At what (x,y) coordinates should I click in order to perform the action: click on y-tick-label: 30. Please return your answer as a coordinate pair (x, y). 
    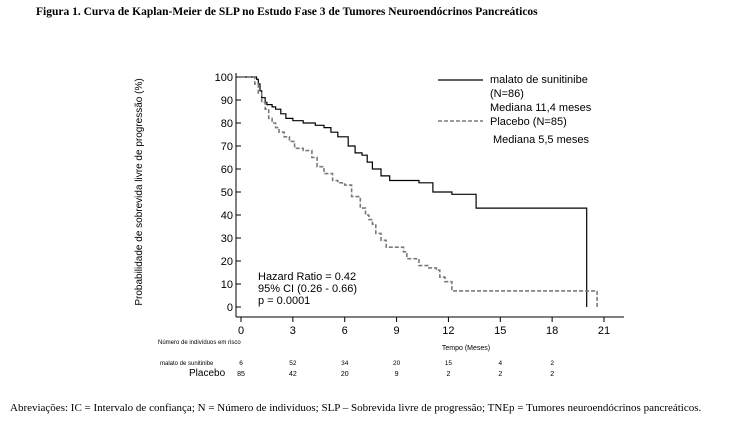
    Looking at the image, I should click on (227, 239).